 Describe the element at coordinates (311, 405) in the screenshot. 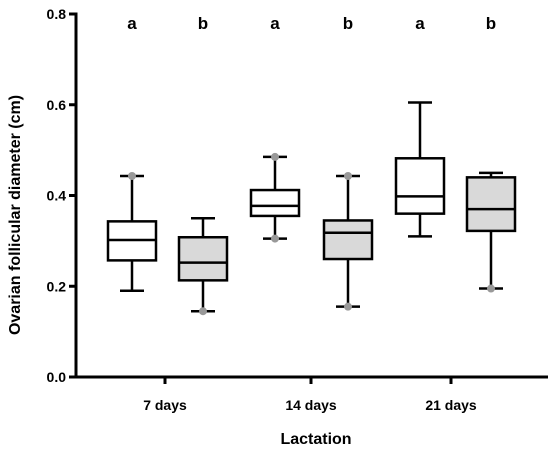

I see `x-tick-label: 14 days` at that location.